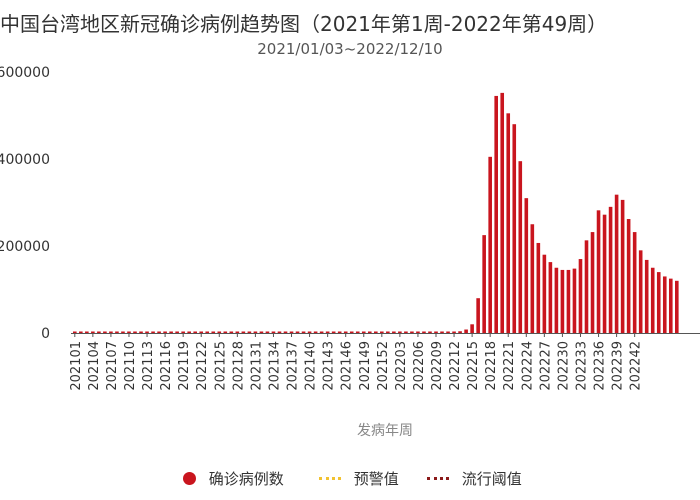 This screenshot has width=700, height=500. What do you see at coordinates (359, 478) in the screenshot?
I see `legend-warning: 预警值` at bounding box center [359, 478].